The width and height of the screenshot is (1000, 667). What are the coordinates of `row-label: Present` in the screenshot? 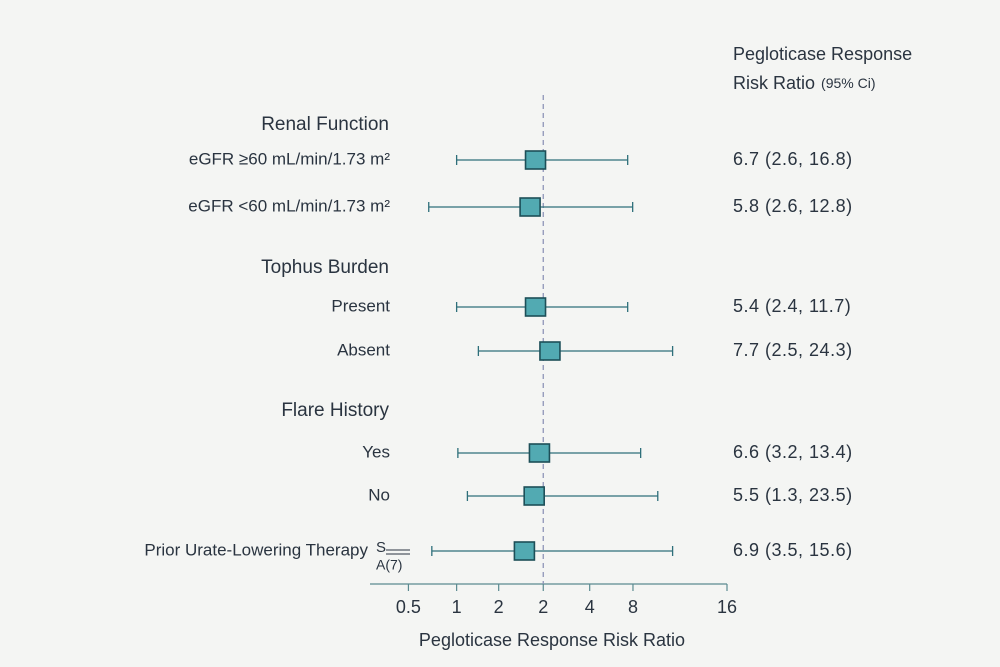 It's located at (360, 305).